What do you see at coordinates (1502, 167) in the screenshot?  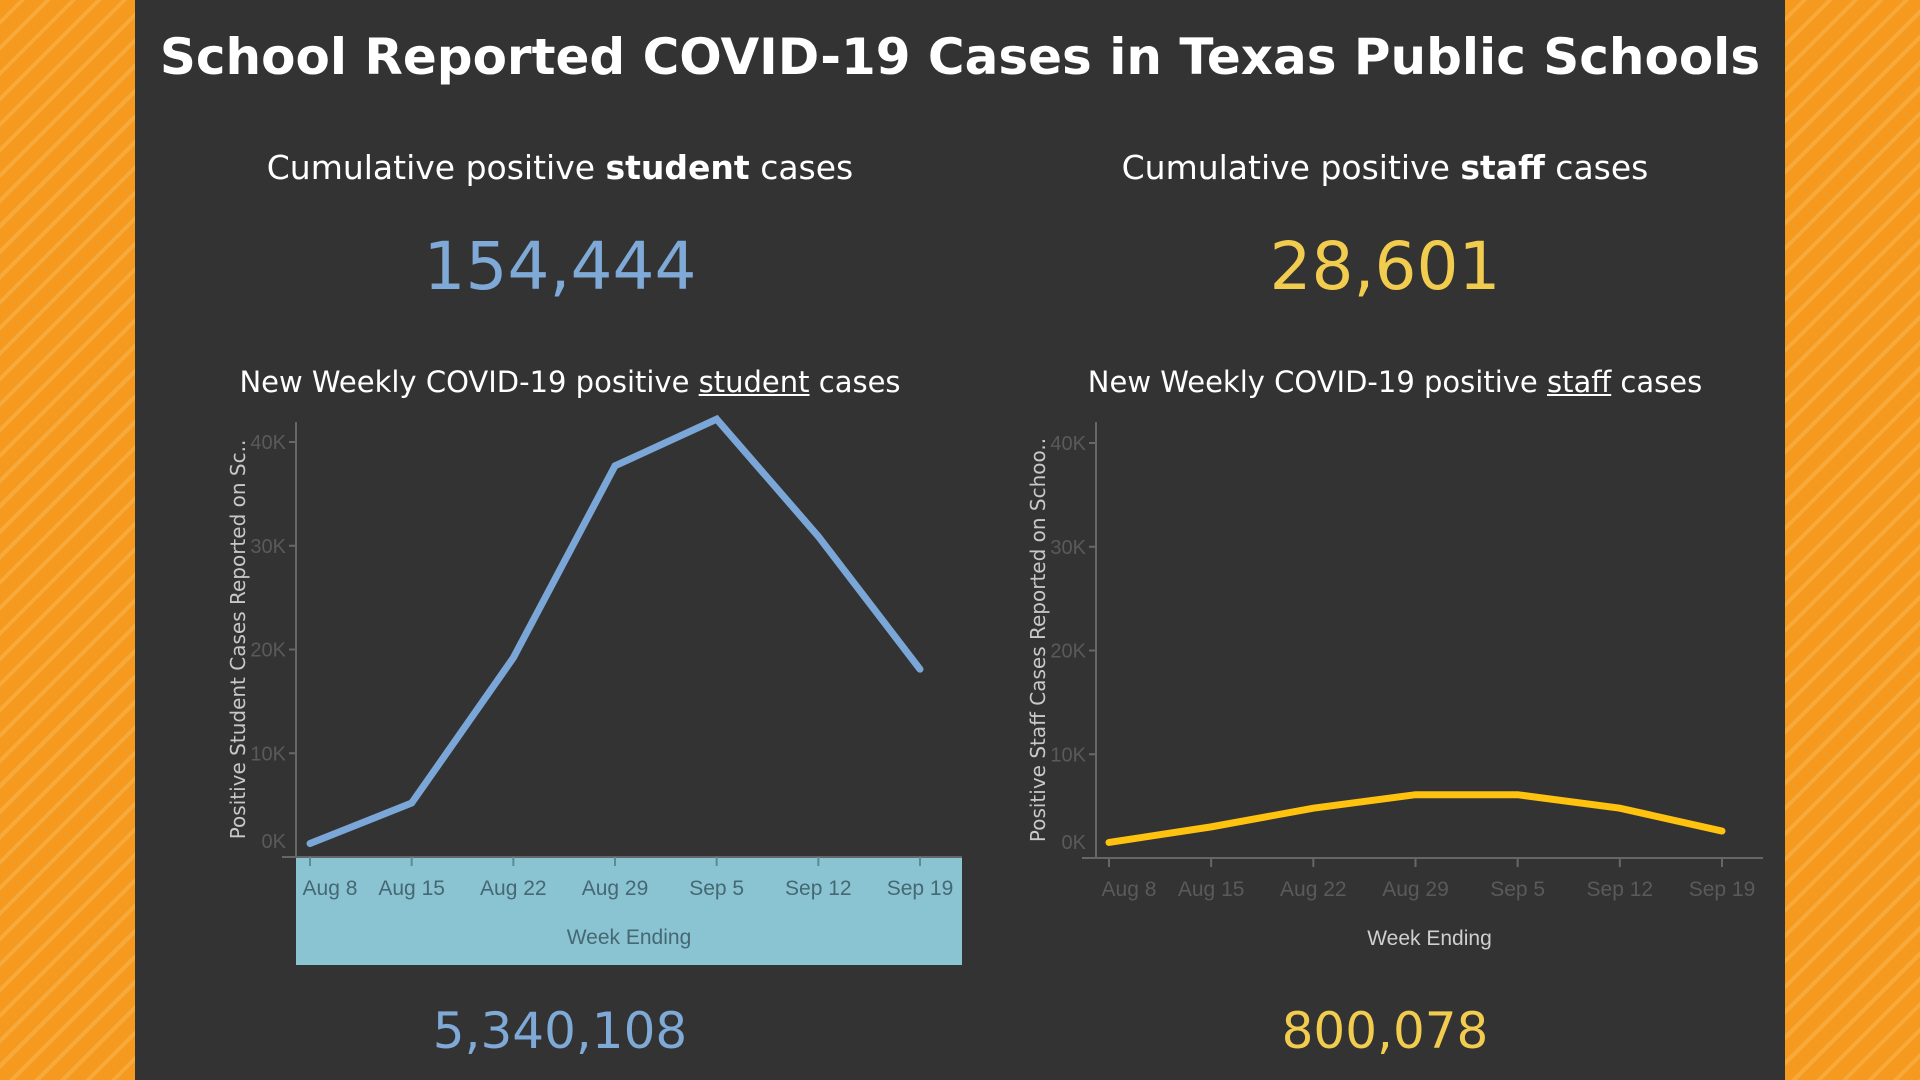 I see `label-bold: staff` at bounding box center [1502, 167].